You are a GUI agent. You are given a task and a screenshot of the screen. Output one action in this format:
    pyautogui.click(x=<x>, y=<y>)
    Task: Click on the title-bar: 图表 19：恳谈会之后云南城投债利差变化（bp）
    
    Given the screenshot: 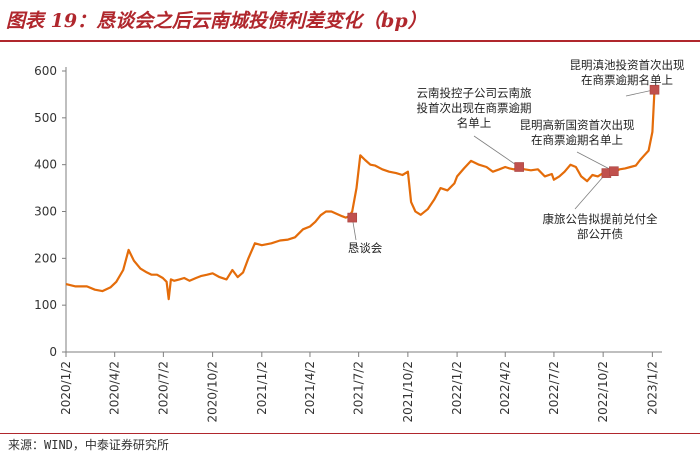 What is the action you would take?
    pyautogui.click(x=350, y=21)
    